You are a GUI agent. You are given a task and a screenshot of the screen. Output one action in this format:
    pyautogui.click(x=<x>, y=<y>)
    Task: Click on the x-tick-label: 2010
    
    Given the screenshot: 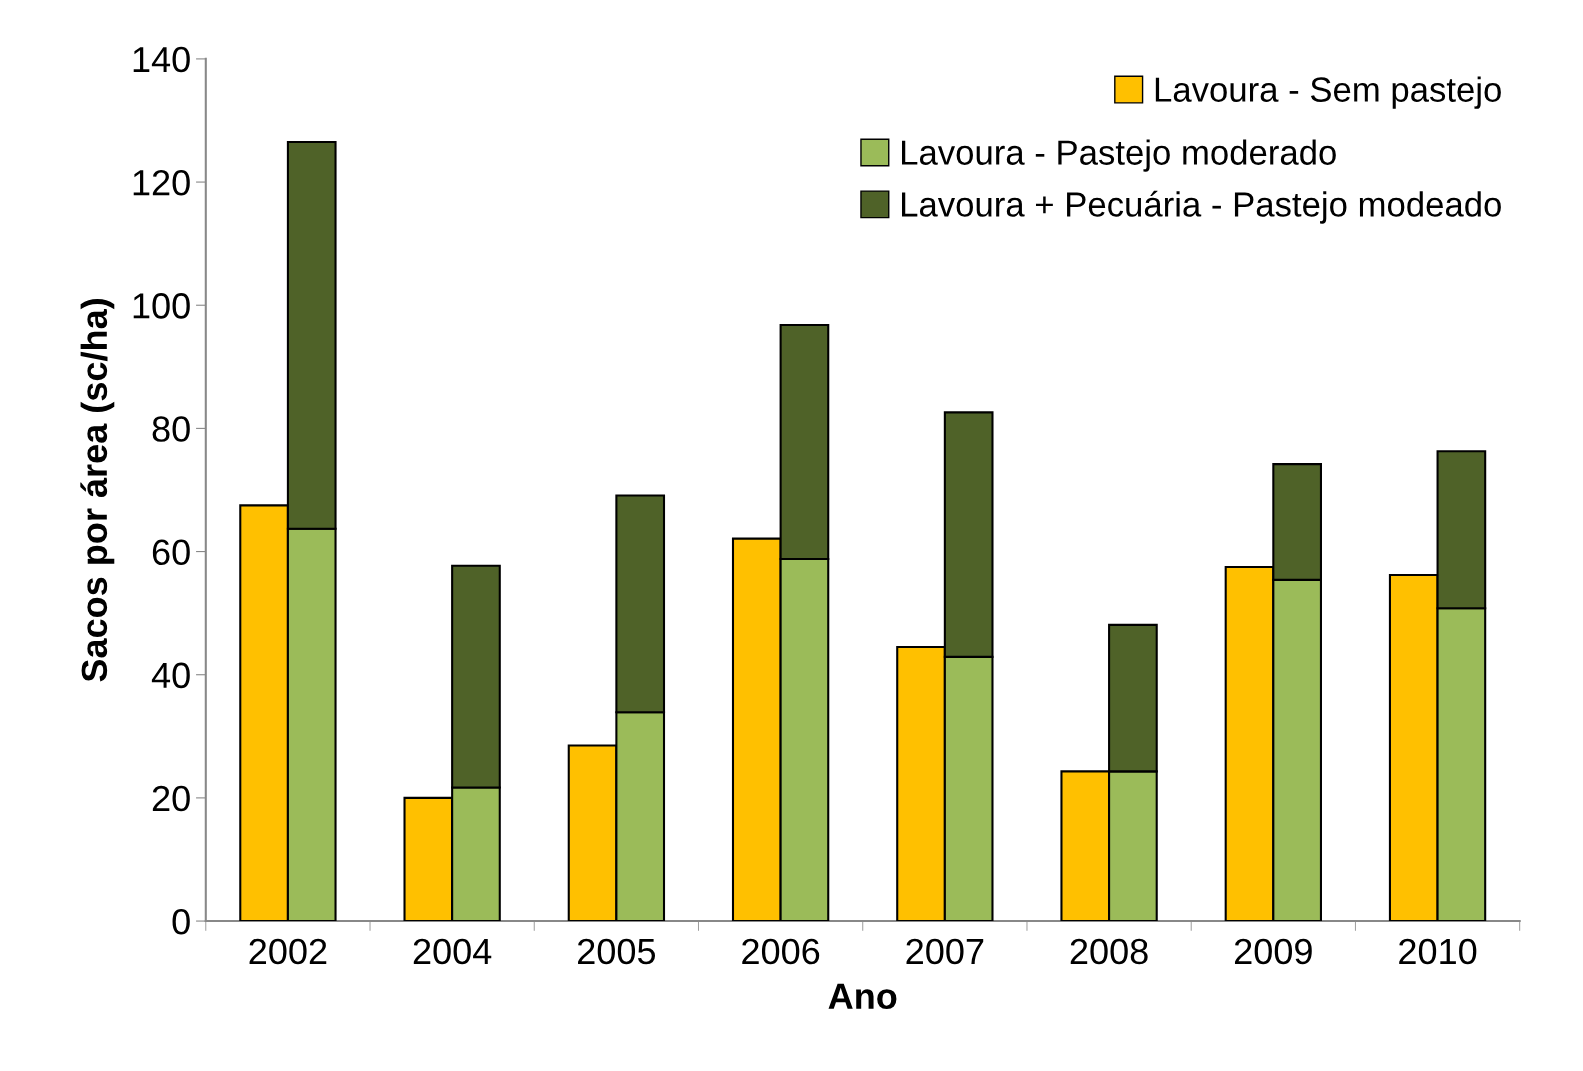 What is the action you would take?
    pyautogui.click(x=1438, y=951)
    